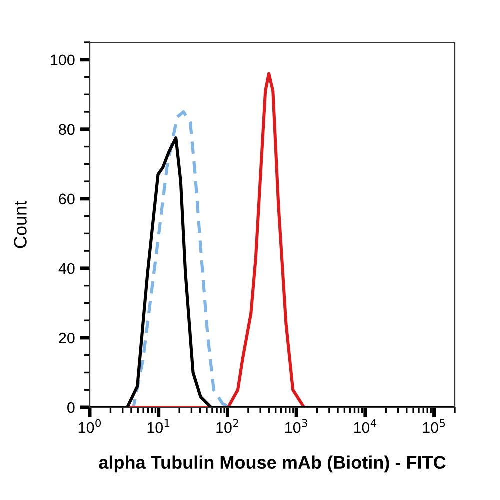  Describe the element at coordinates (159, 426) in the screenshot. I see `x-tick-label: 10$^{1}$` at that location.